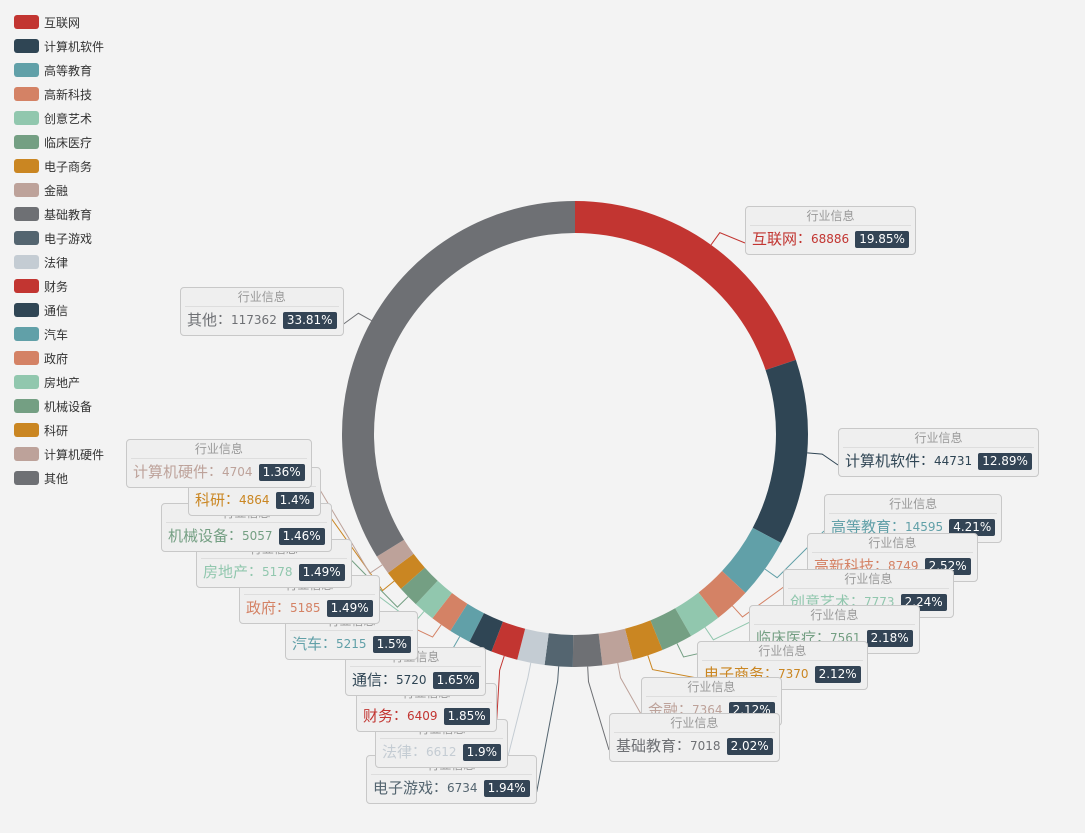 Image resolution: width=1085 pixels, height=833 pixels. I want to click on label-name: 互联网, so click(775, 239).